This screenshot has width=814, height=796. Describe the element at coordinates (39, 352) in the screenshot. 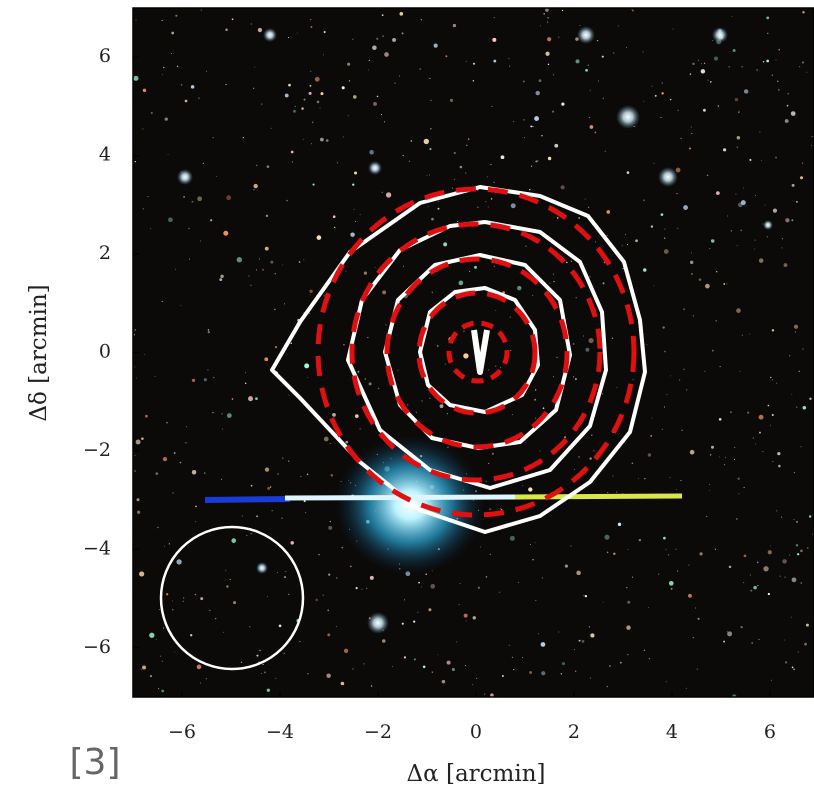

I see `y-axis-label: Δδ [arcmin]` at that location.